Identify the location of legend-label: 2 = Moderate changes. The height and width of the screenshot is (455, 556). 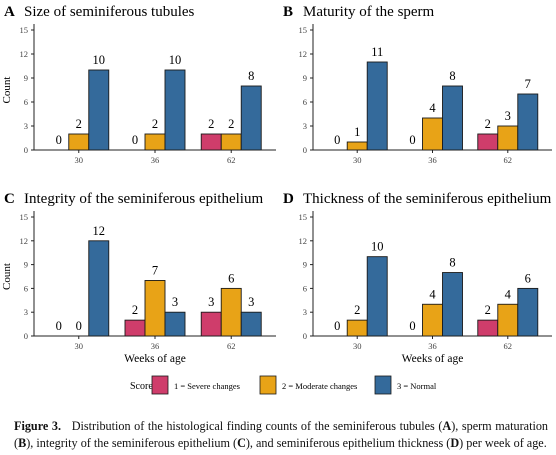
(319, 386).